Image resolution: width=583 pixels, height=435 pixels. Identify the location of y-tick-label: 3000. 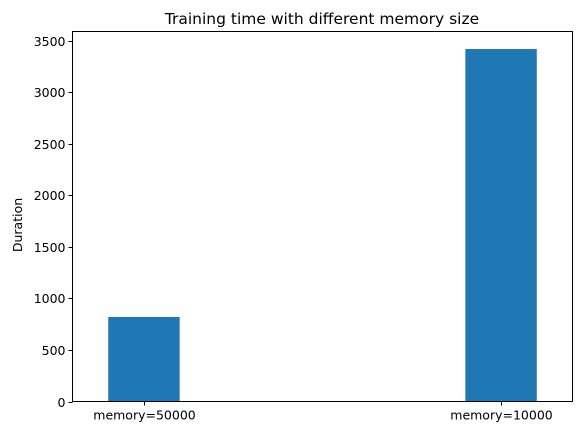
(50, 92).